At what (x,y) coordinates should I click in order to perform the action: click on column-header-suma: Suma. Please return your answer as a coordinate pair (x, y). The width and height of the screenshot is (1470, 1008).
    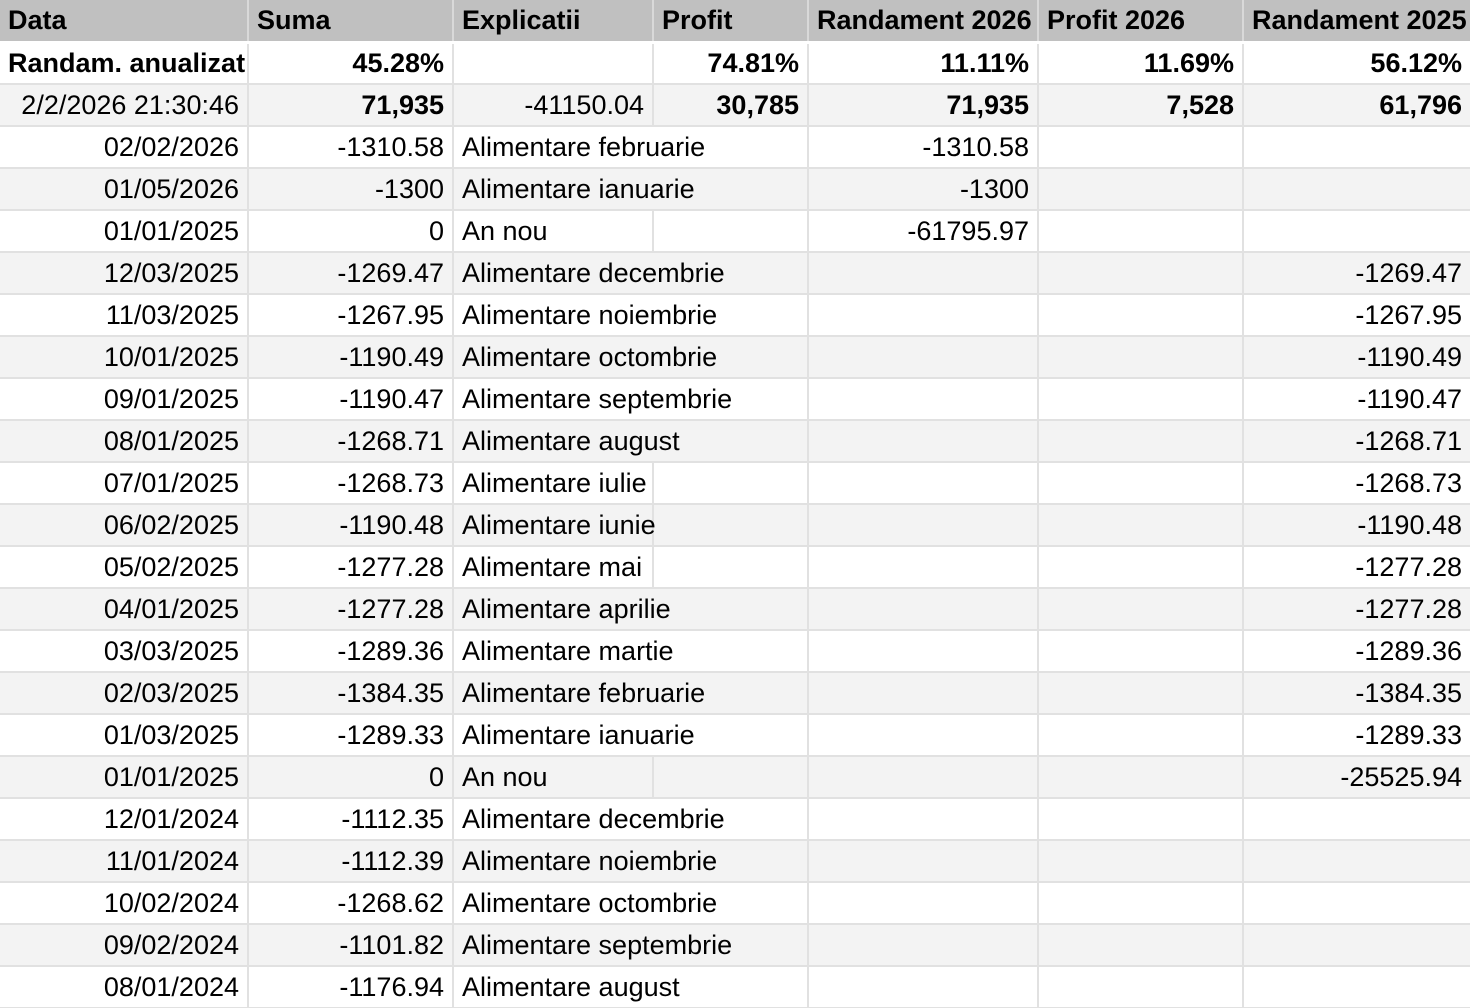
    Looking at the image, I should click on (351, 22).